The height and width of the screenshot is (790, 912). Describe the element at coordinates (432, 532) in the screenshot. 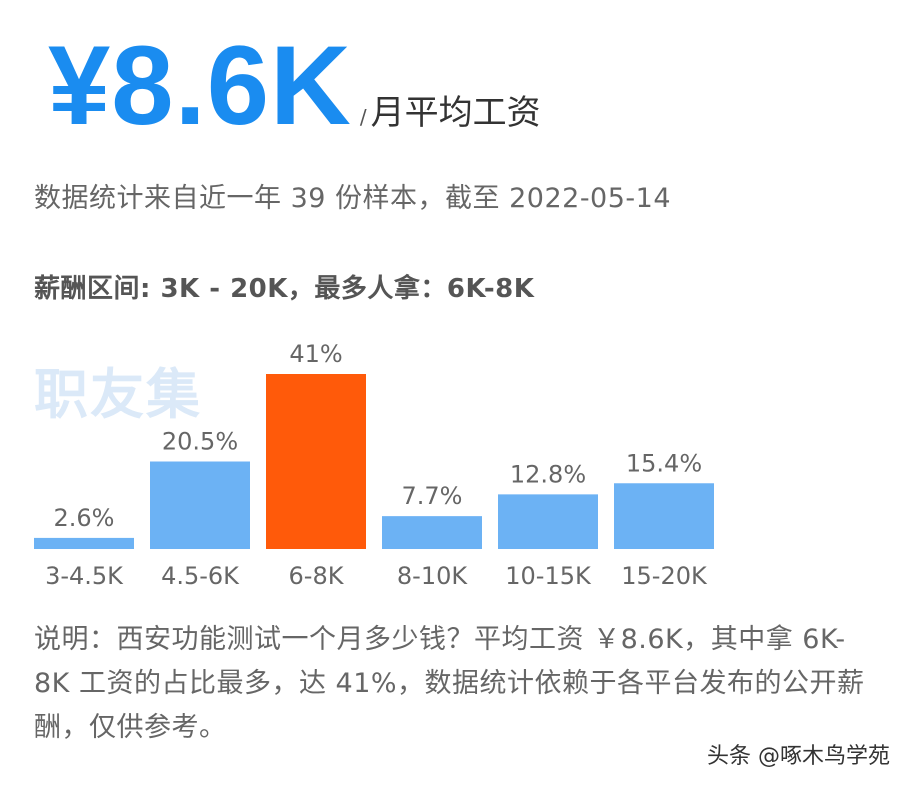

I see `bar-8-10K` at that location.